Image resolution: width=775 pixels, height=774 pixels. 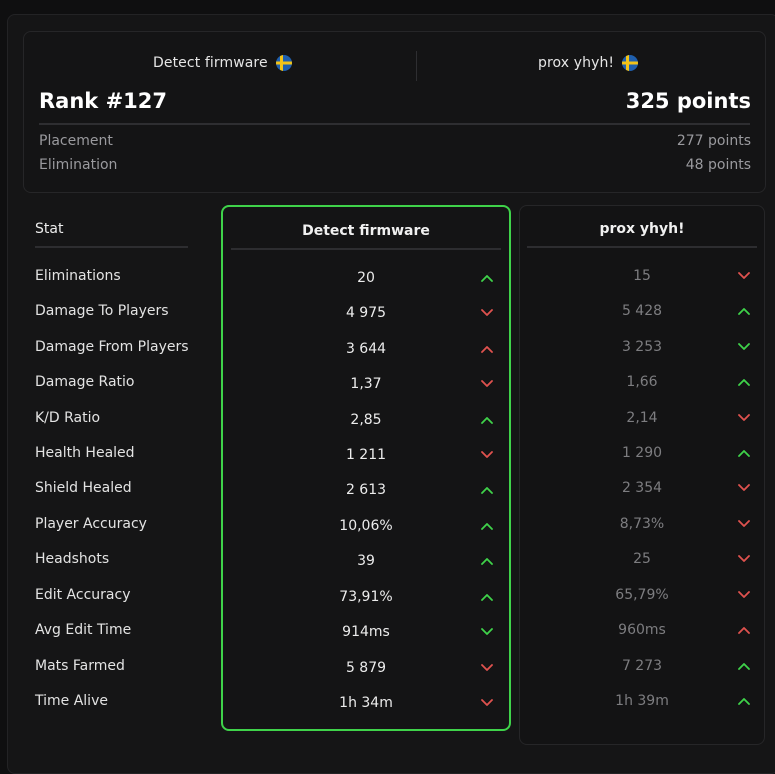 I want to click on player-b-name-text: prox yhyh!, so click(x=576, y=63).